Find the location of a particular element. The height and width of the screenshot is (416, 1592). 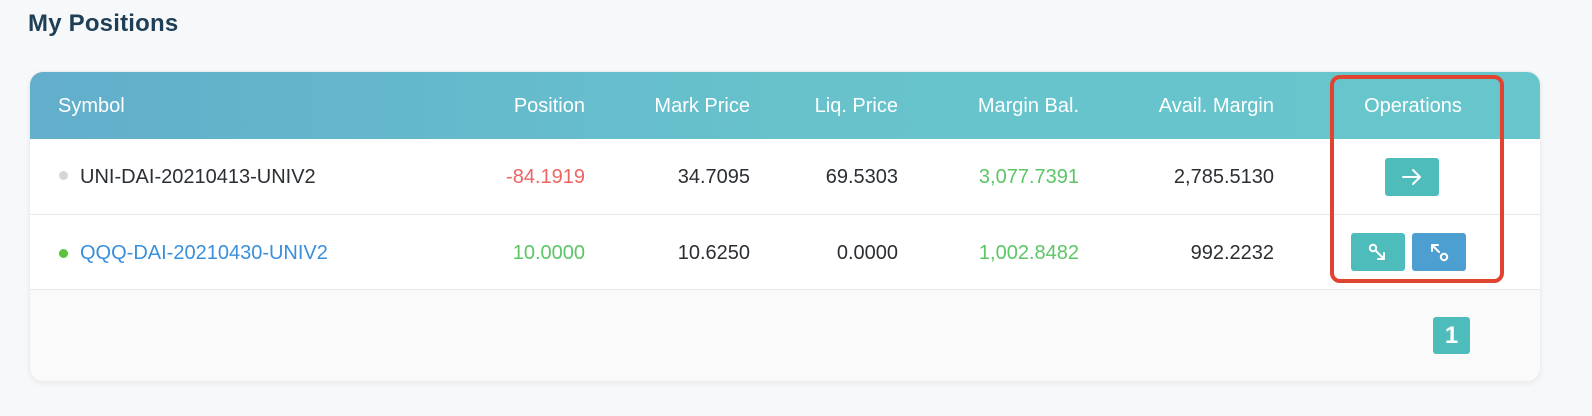

arrow-right-icon is located at coordinates (1411, 177).